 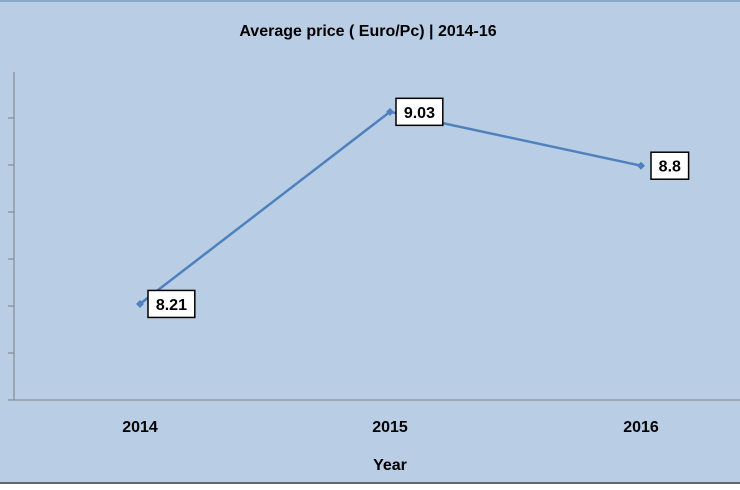 I want to click on x-tick-label-2015: 2015, so click(x=390, y=427).